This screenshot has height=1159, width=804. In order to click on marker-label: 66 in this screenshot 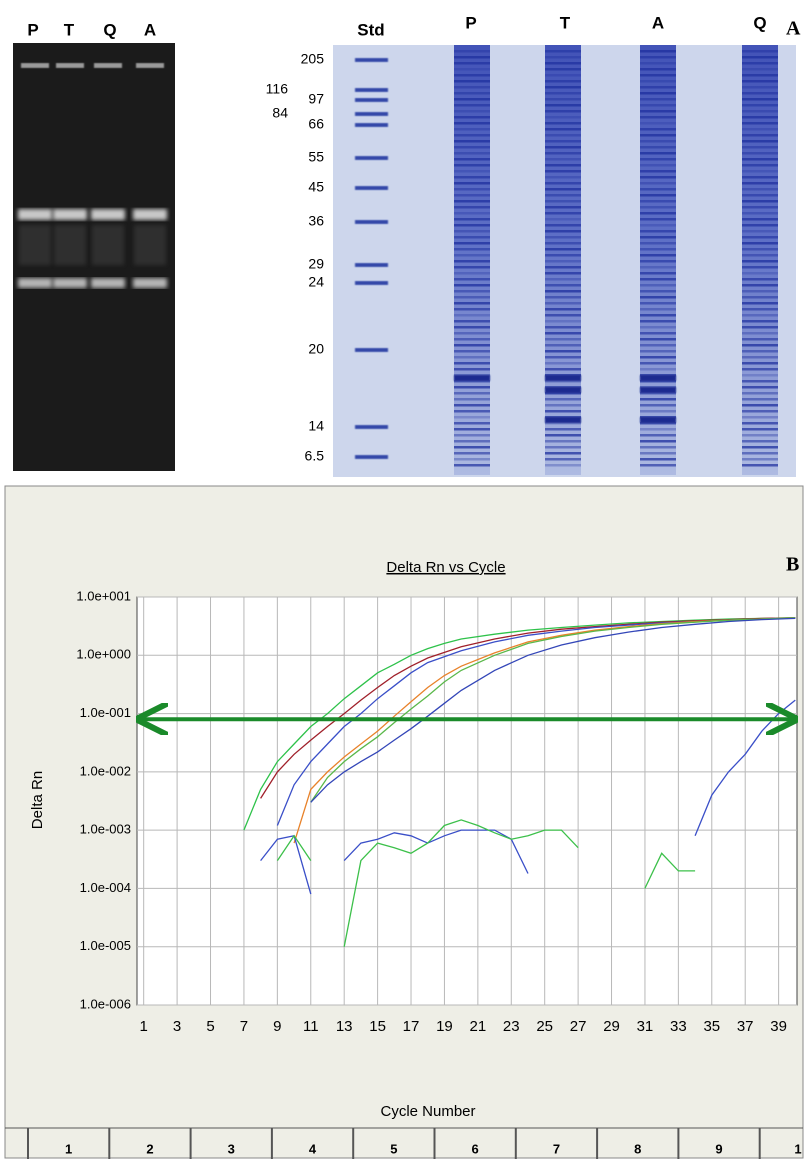, I will do `click(316, 124)`.